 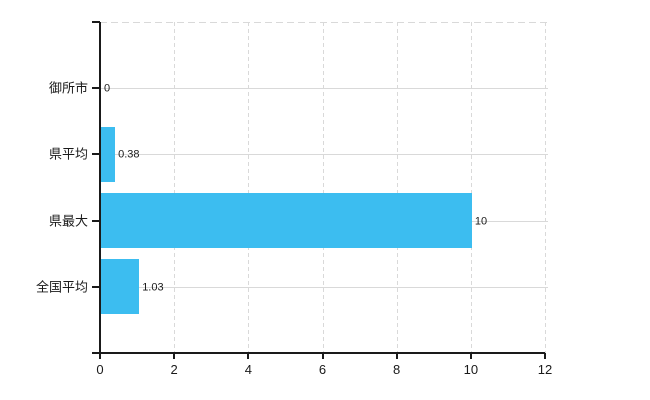 I want to click on plot-top-border, so click(x=324, y=22).